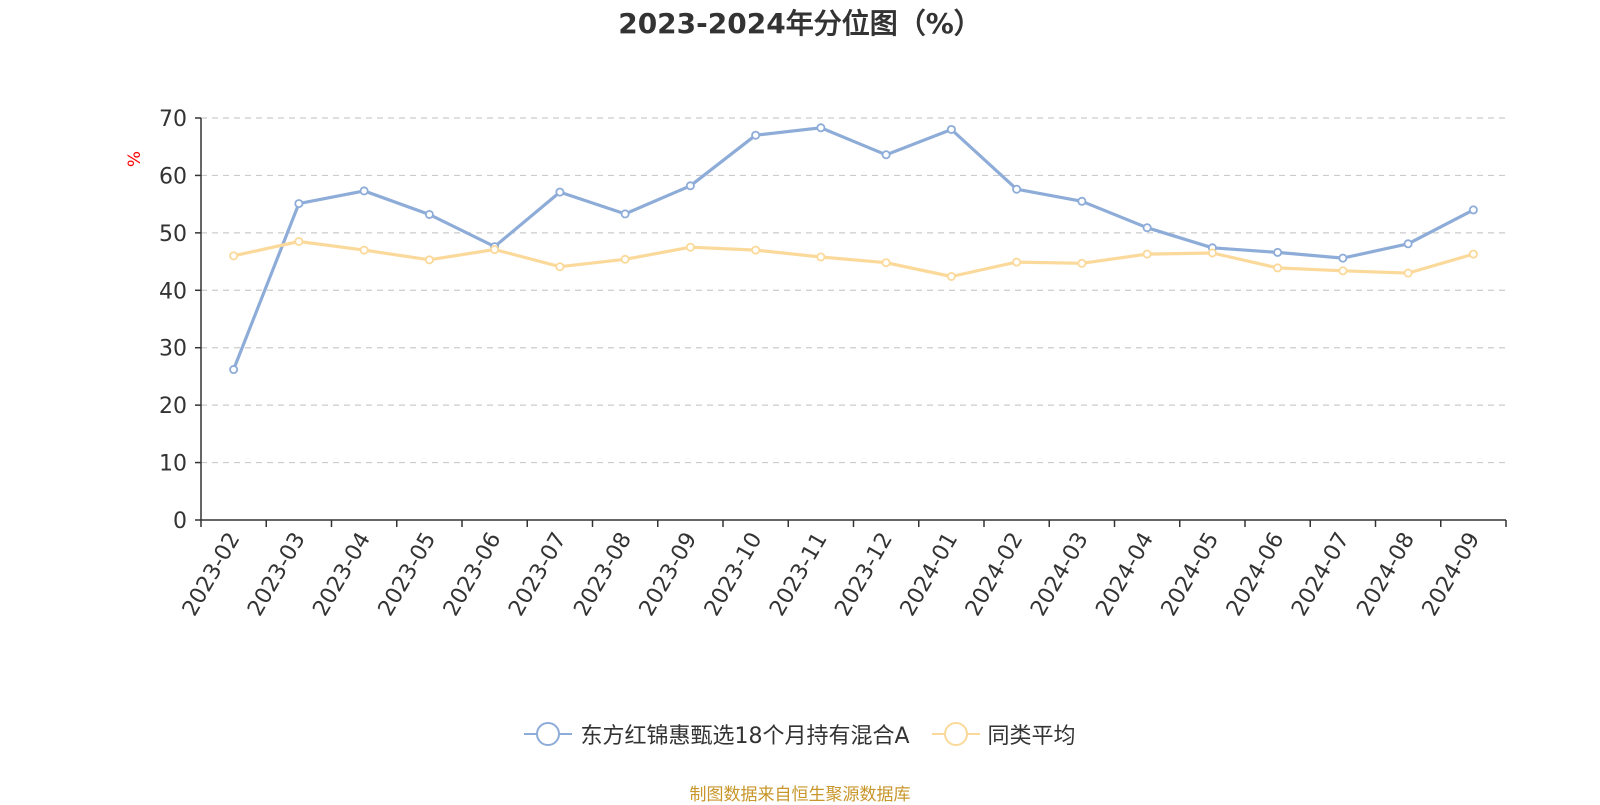 This screenshot has width=1600, height=805. Describe the element at coordinates (180, 521) in the screenshot. I see `y-tick-label: 0` at that location.